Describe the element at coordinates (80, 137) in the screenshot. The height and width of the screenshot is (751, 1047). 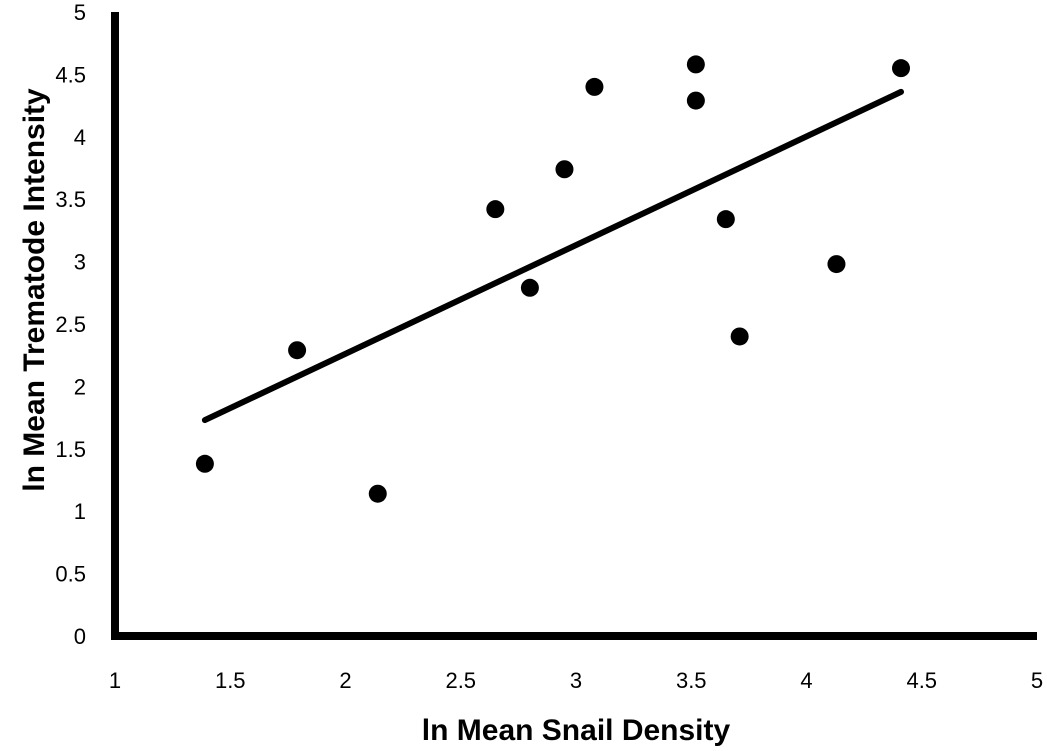
I see `y-tick-label: 4` at that location.